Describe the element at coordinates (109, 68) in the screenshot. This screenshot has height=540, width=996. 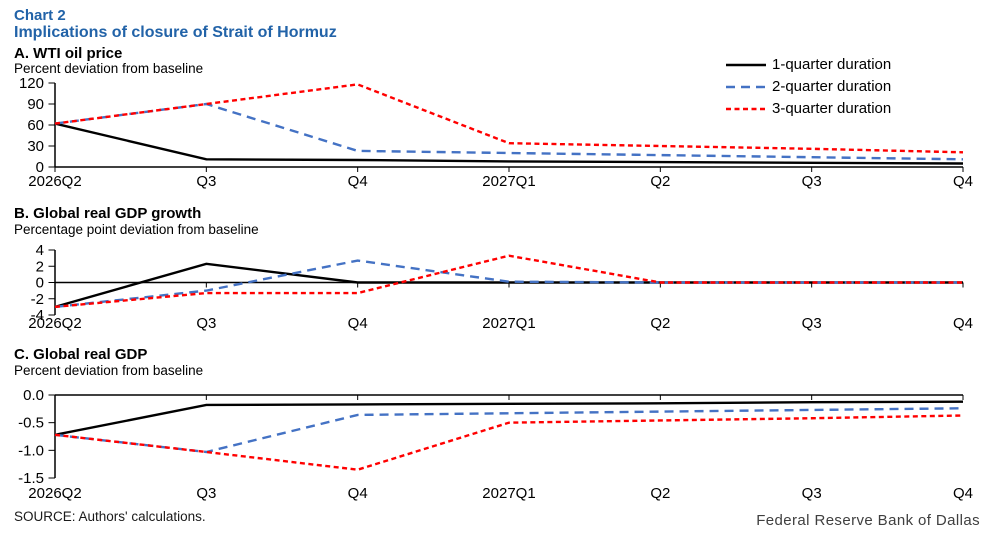
I see `panel-a-ylabel: Percent deviation from baseline` at that location.